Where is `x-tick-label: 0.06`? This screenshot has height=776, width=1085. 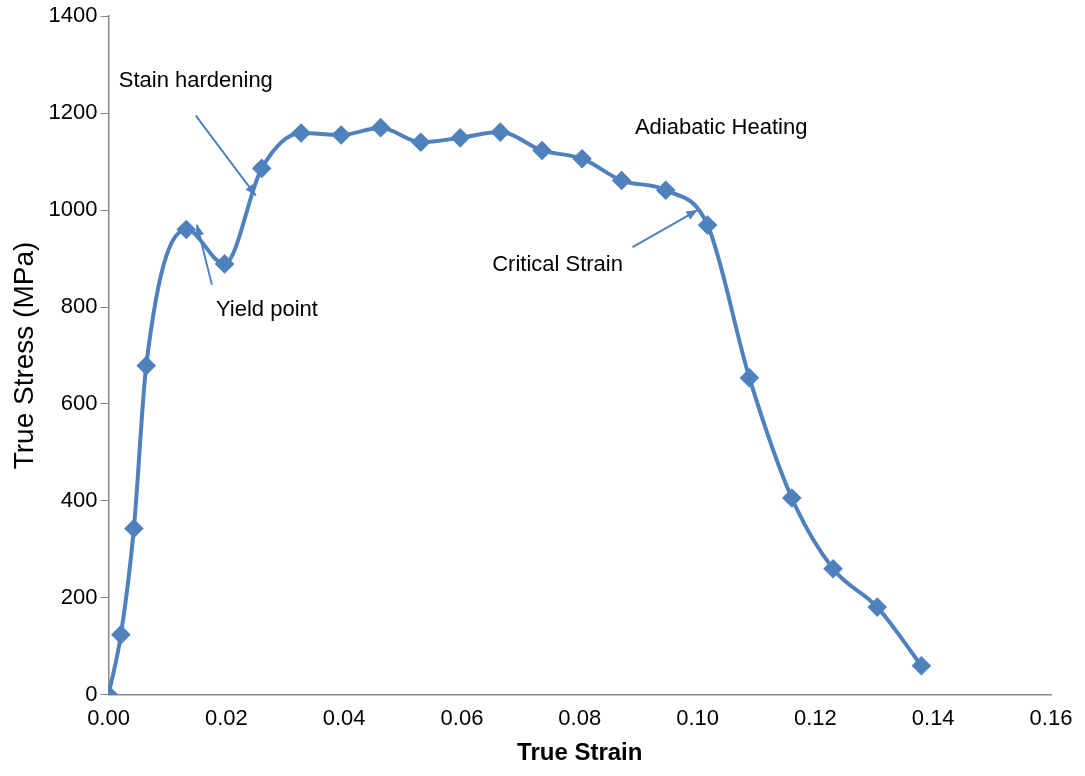
x-tick-label: 0.06 is located at coordinates (462, 718).